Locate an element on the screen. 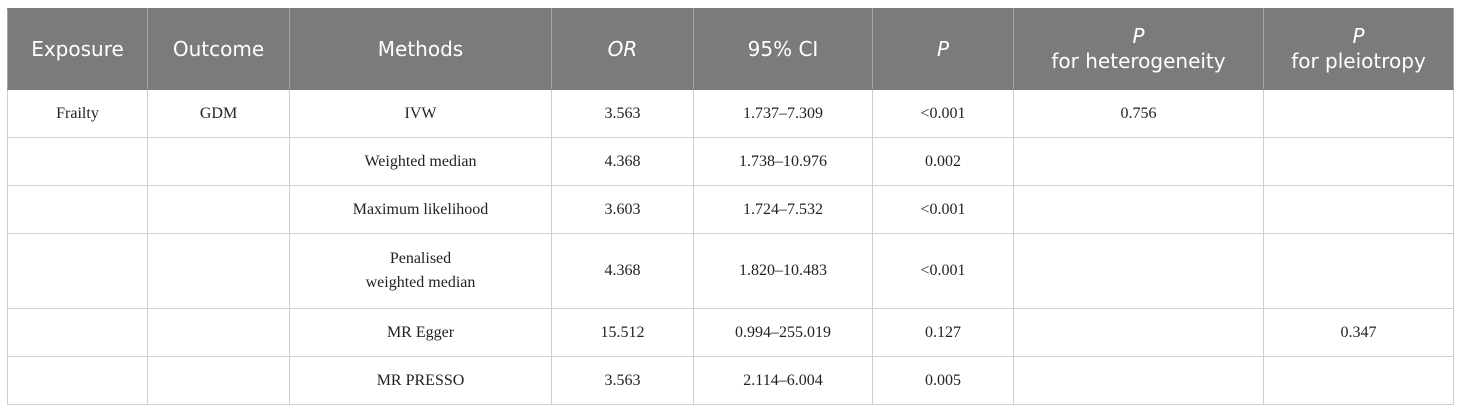 The image size is (1460, 413). cell-method-line1: Penalised is located at coordinates (420, 258).